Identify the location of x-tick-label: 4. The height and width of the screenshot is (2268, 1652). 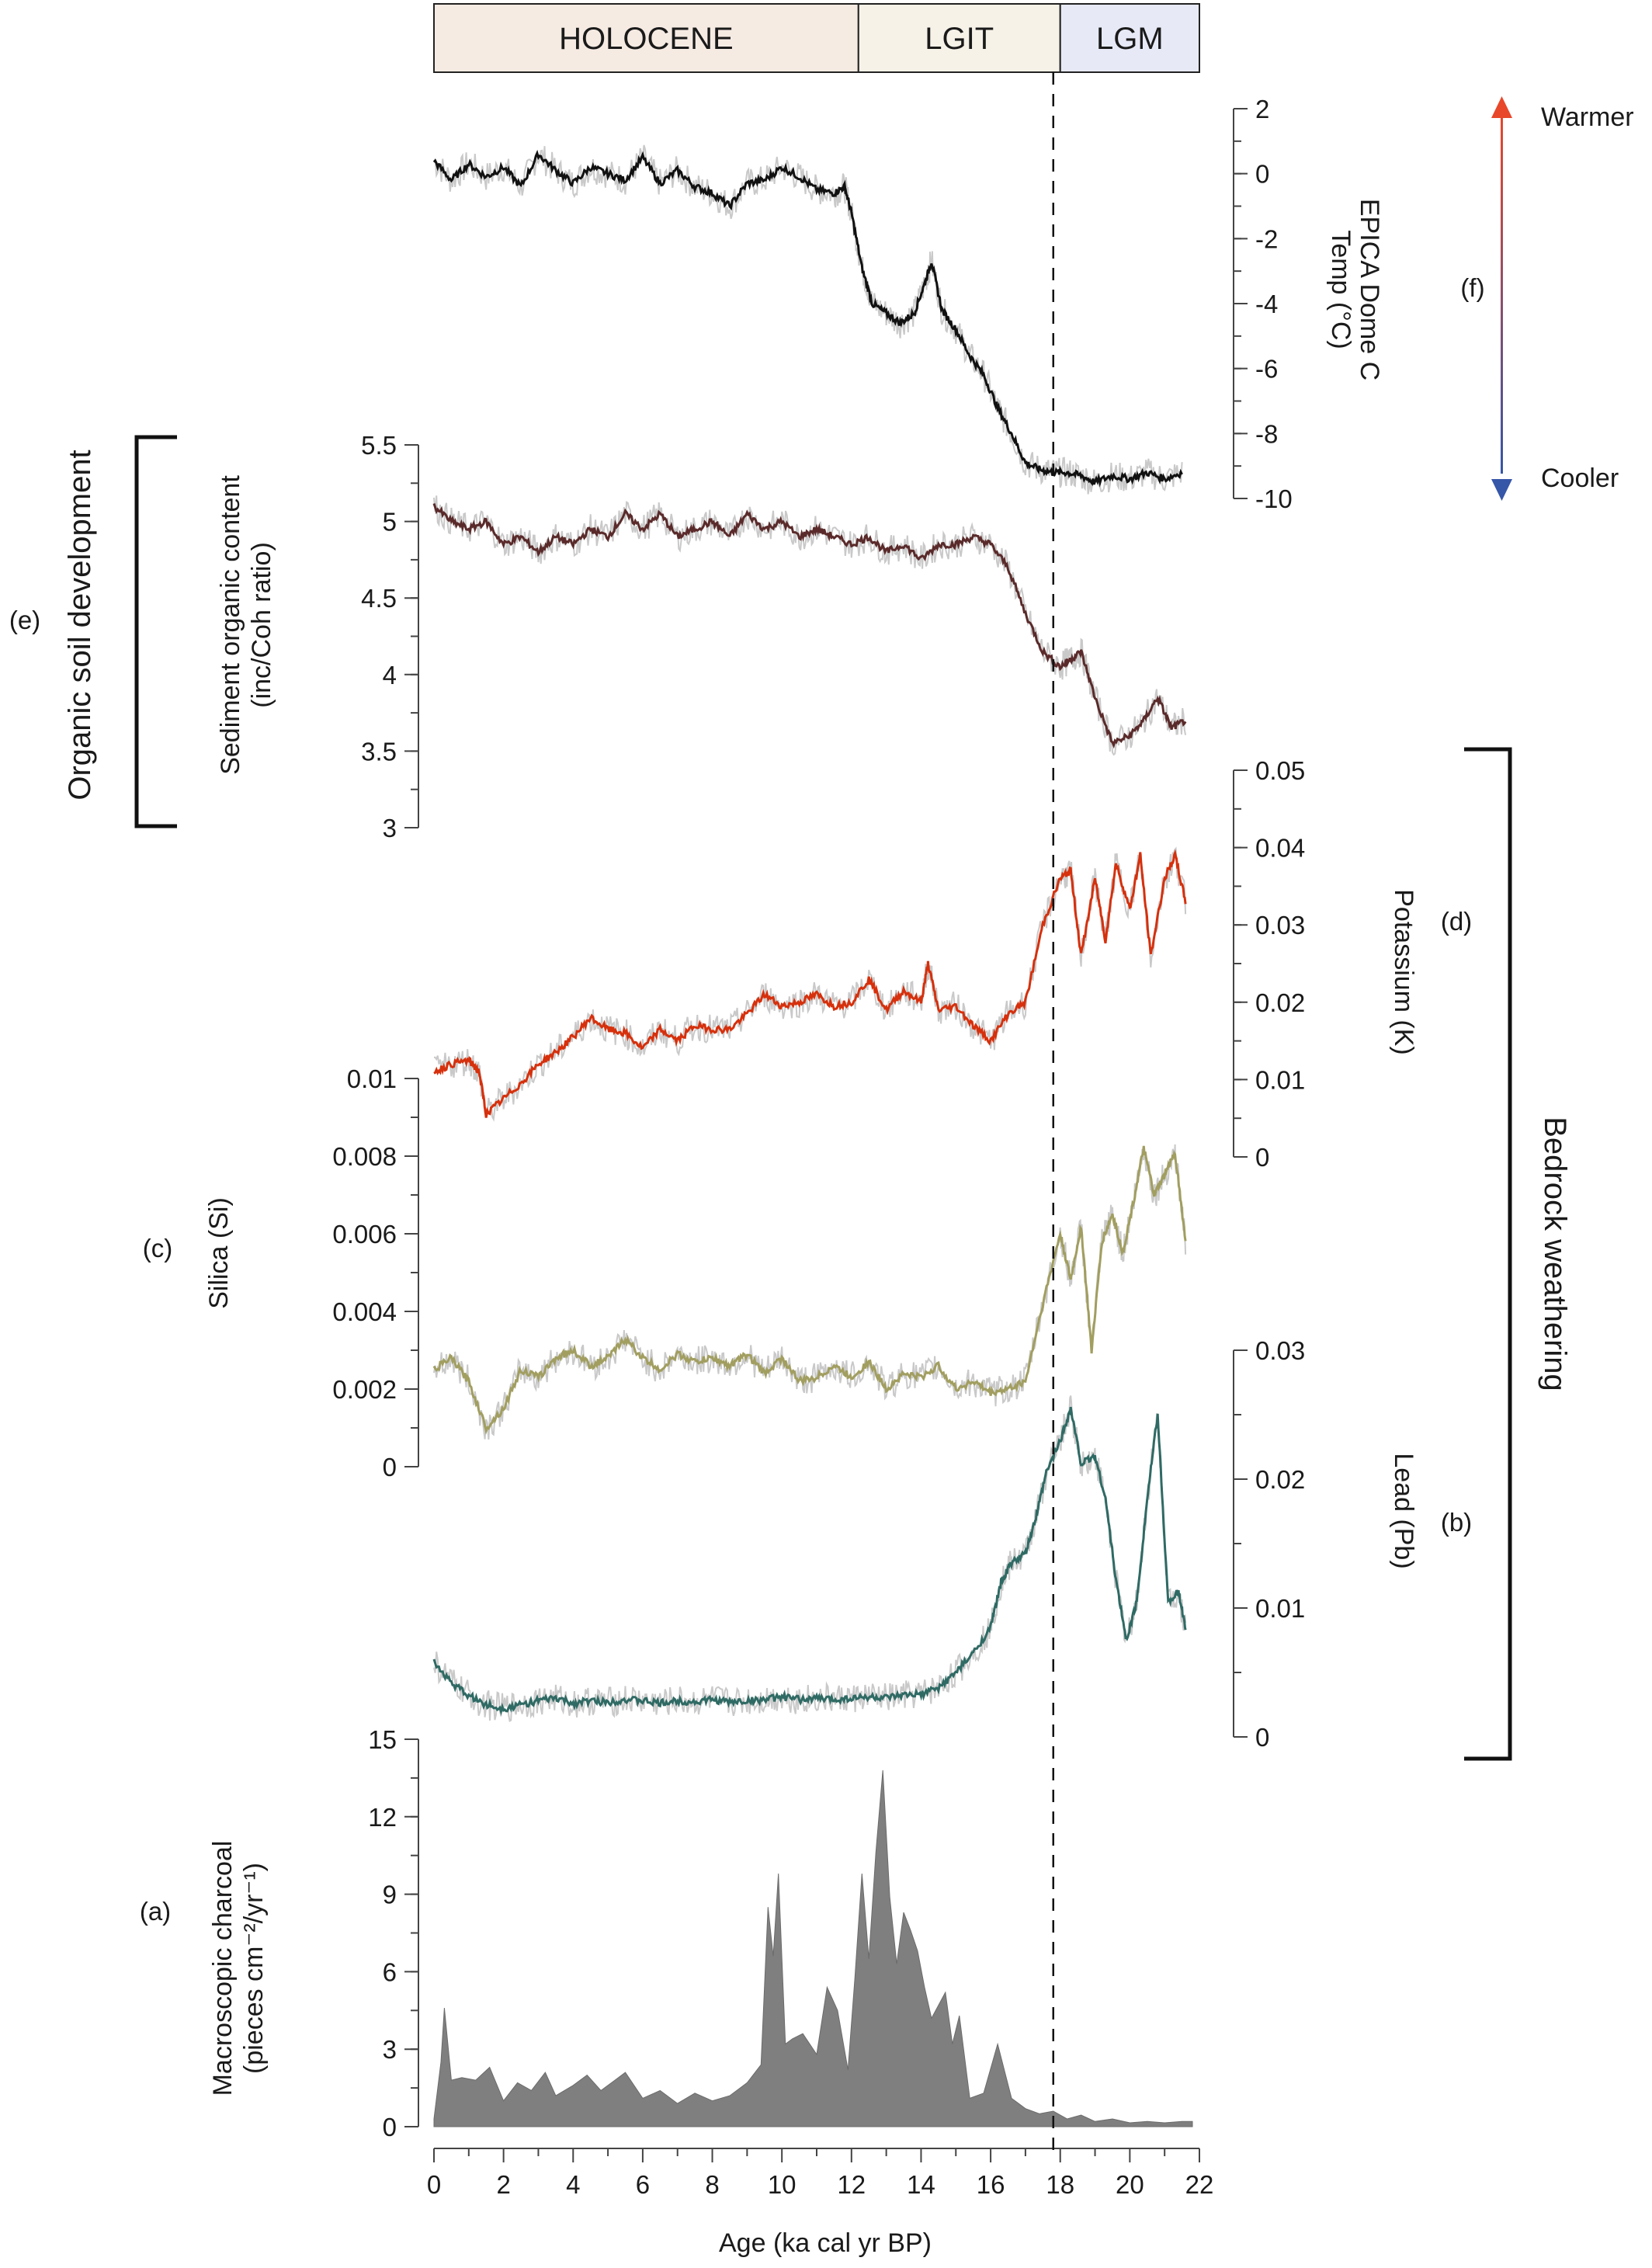
(573, 2184).